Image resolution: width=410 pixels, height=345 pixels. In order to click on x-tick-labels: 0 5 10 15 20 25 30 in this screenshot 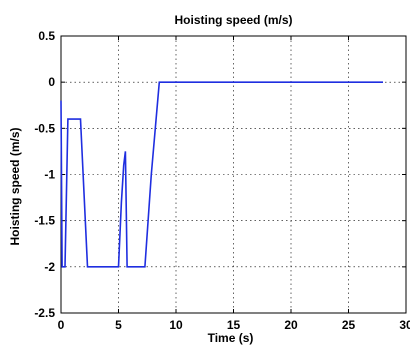, I will do `click(234, 325)`.